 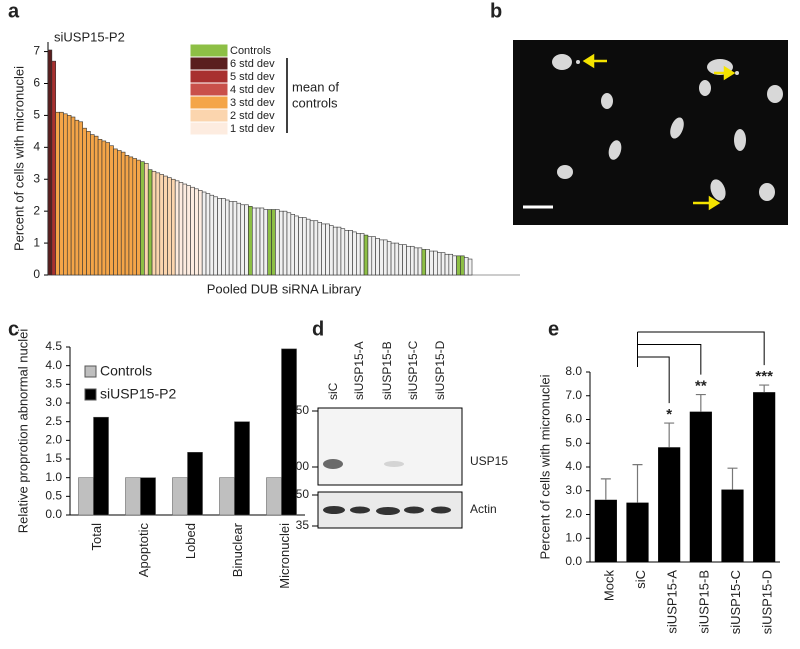 I want to click on legend-label: Controls, so click(x=126, y=371).